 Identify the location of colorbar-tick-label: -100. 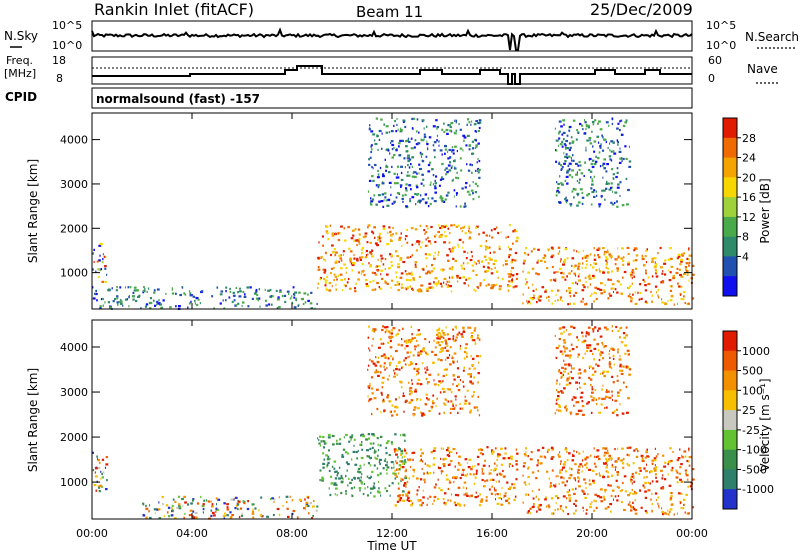
(754, 450).